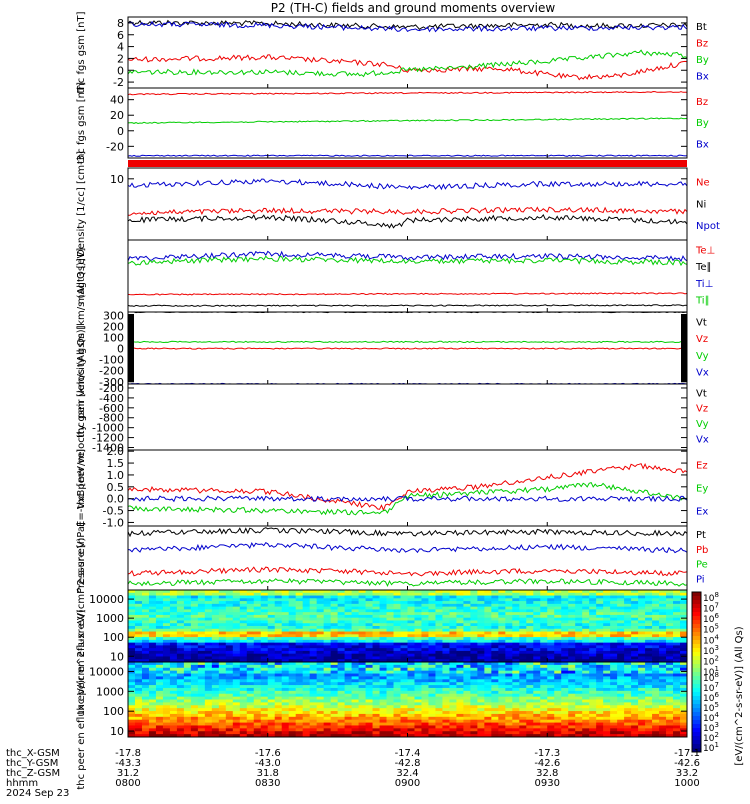  What do you see at coordinates (111, 388) in the screenshot?
I see `y-tick-label: -200` at bounding box center [111, 388].